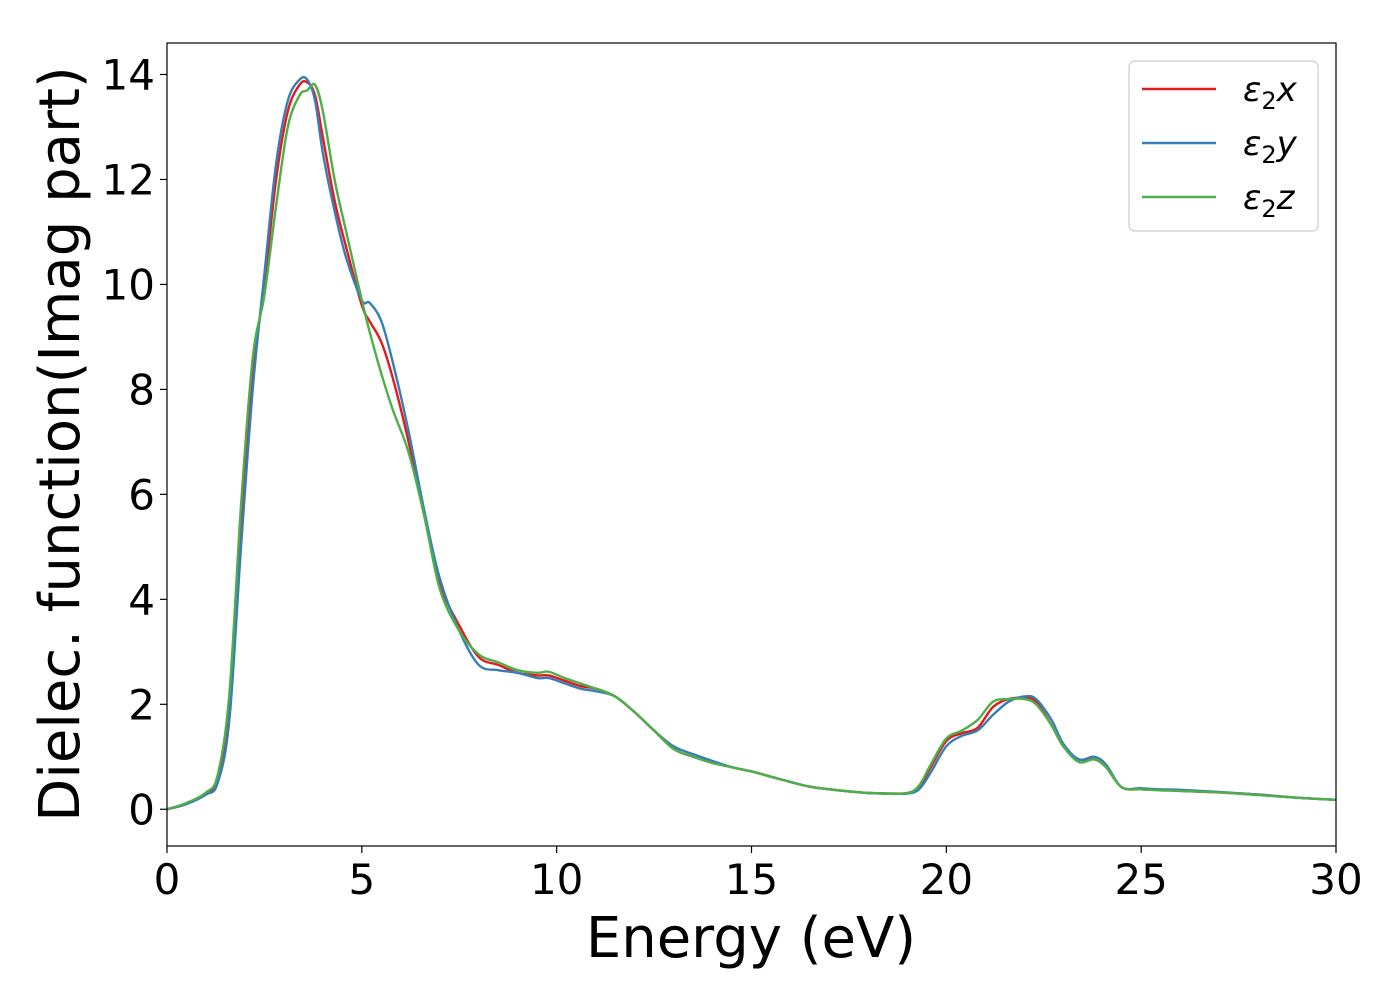 The height and width of the screenshot is (1000, 1400). Describe the element at coordinates (141, 809) in the screenshot. I see `y-tick-label: 0` at that location.